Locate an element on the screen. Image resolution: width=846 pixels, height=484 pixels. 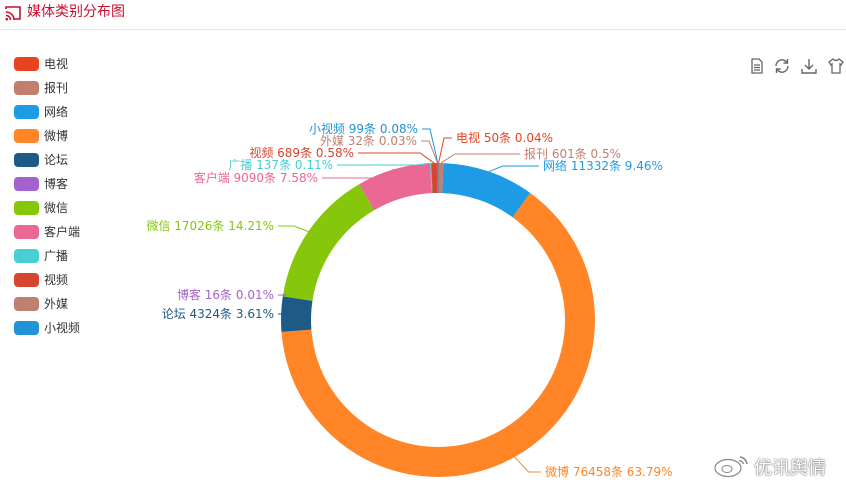
data-label: 网络 11332条 9.46% is located at coordinates (603, 165).